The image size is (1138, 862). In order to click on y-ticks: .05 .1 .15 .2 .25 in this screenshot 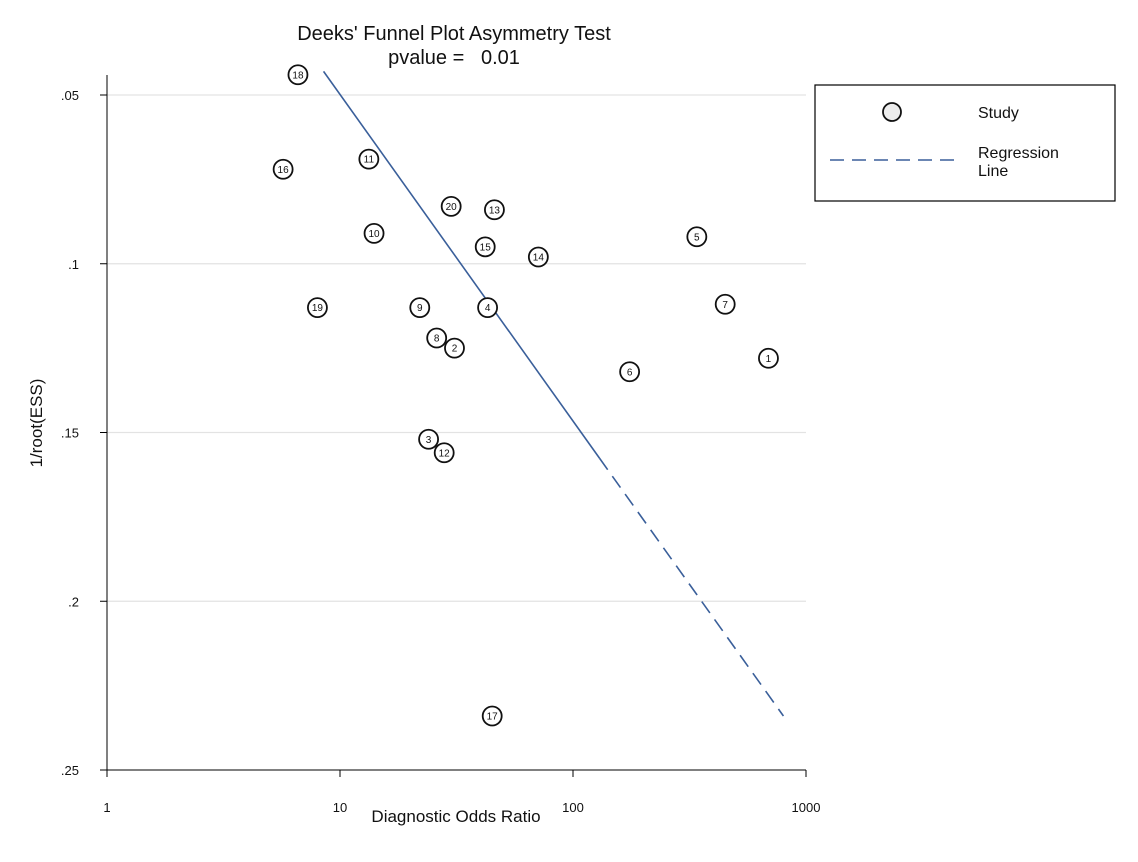, I will do `click(84, 433)`.